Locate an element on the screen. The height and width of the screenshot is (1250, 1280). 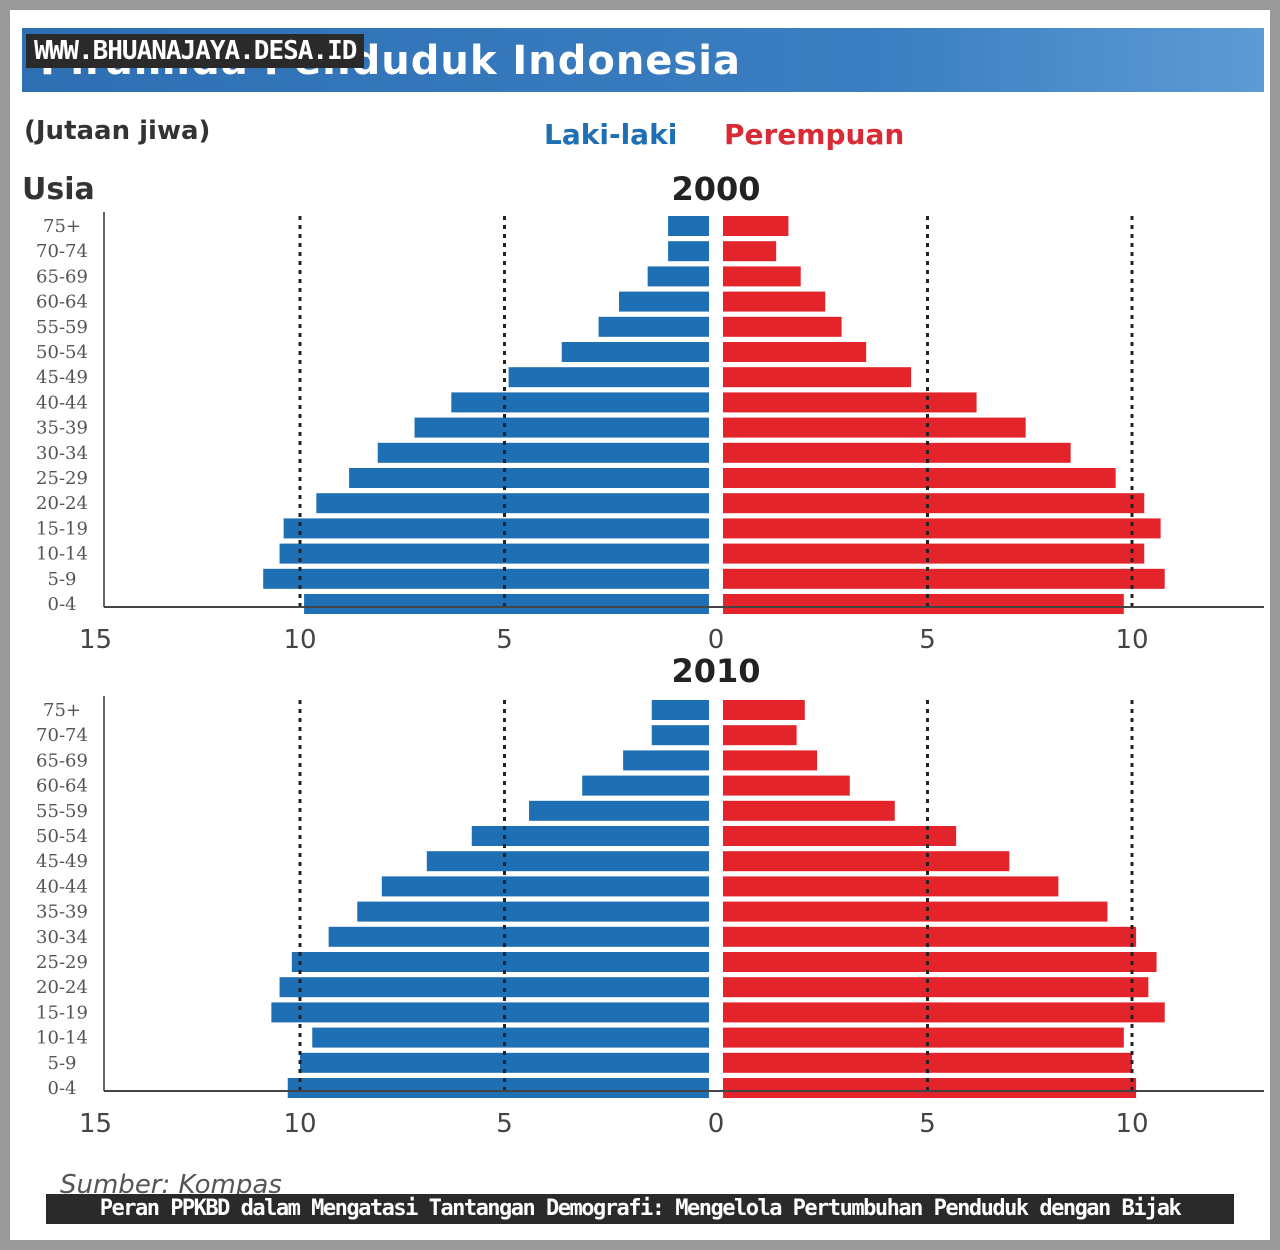
age-label: 75+ is located at coordinates (62, 710).